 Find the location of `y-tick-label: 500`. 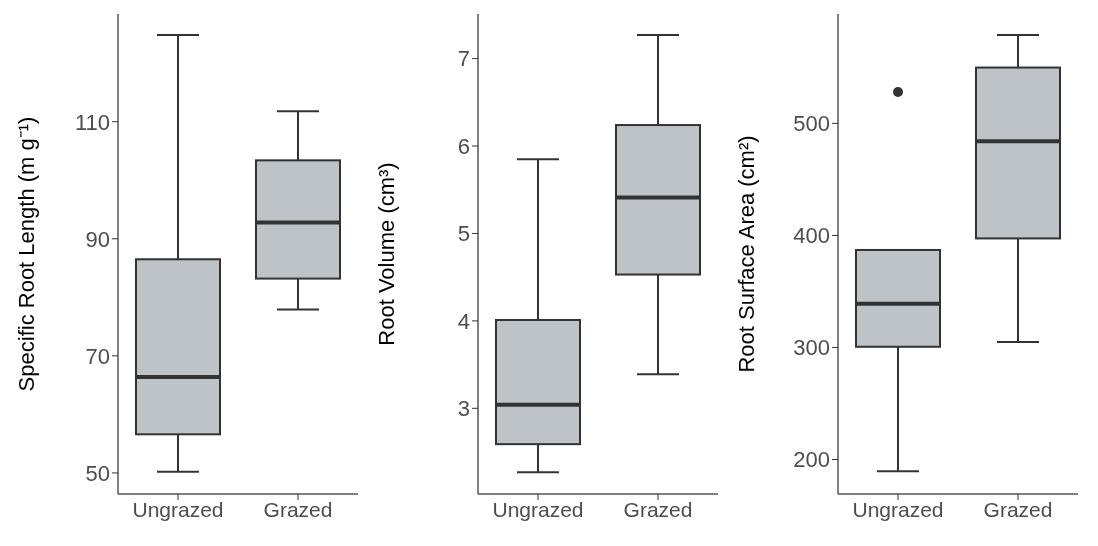

y-tick-label: 500 is located at coordinates (811, 124).